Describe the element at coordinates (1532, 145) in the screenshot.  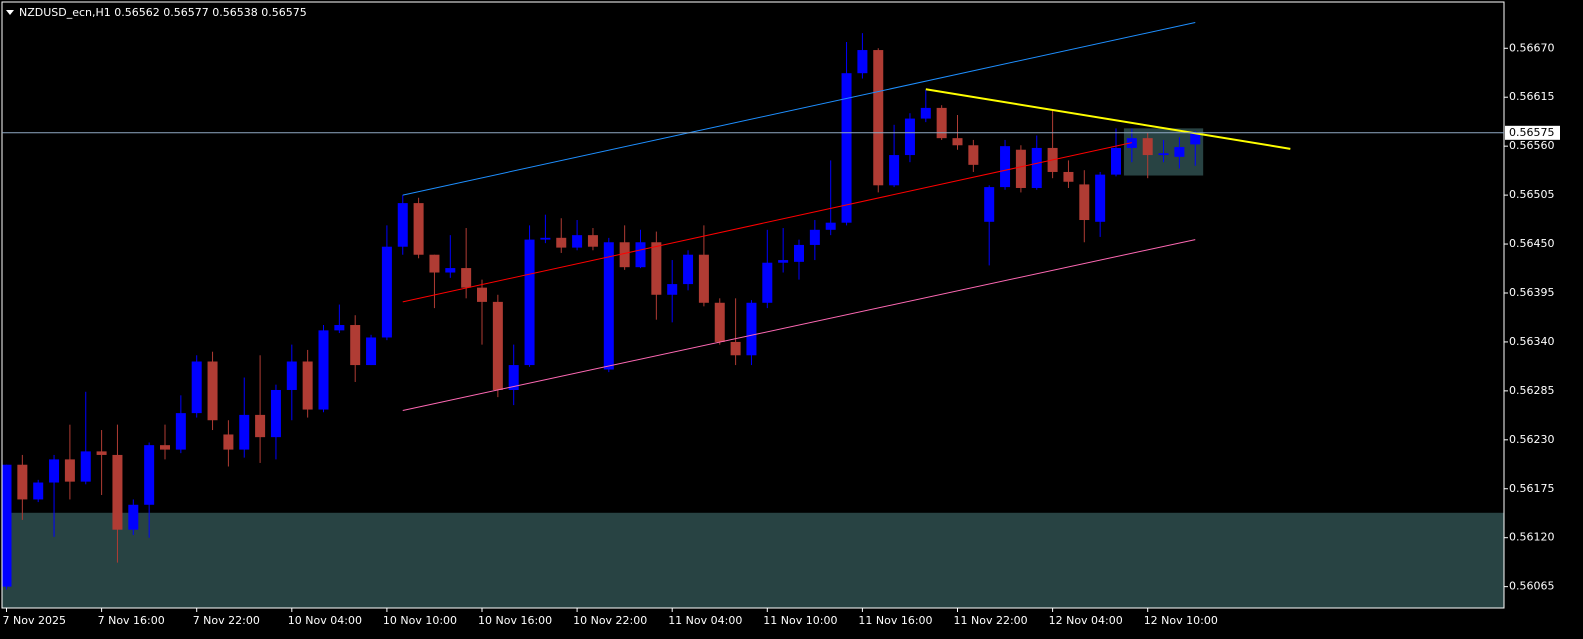
I see `y-tick-label: 0.56560` at that location.